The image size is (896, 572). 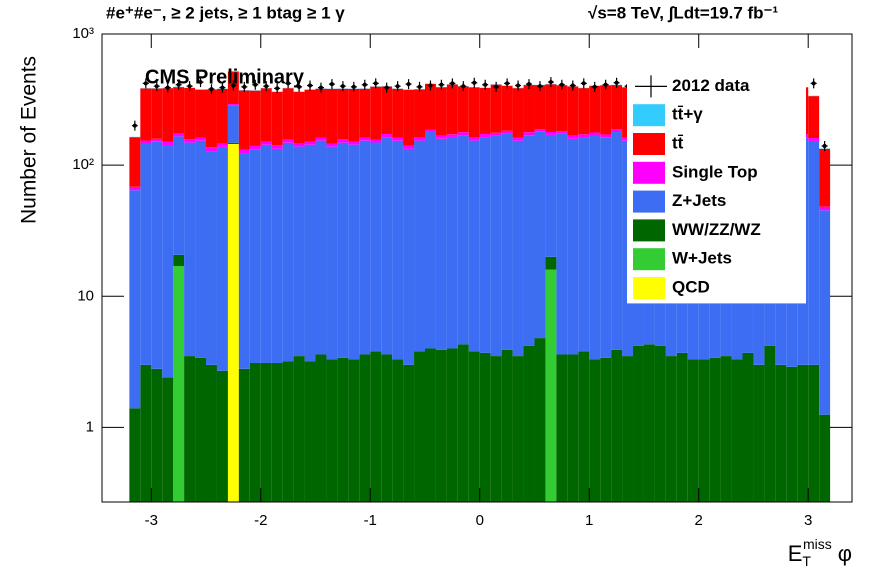 I want to click on y-tick-label: 10³, so click(x=83, y=33).